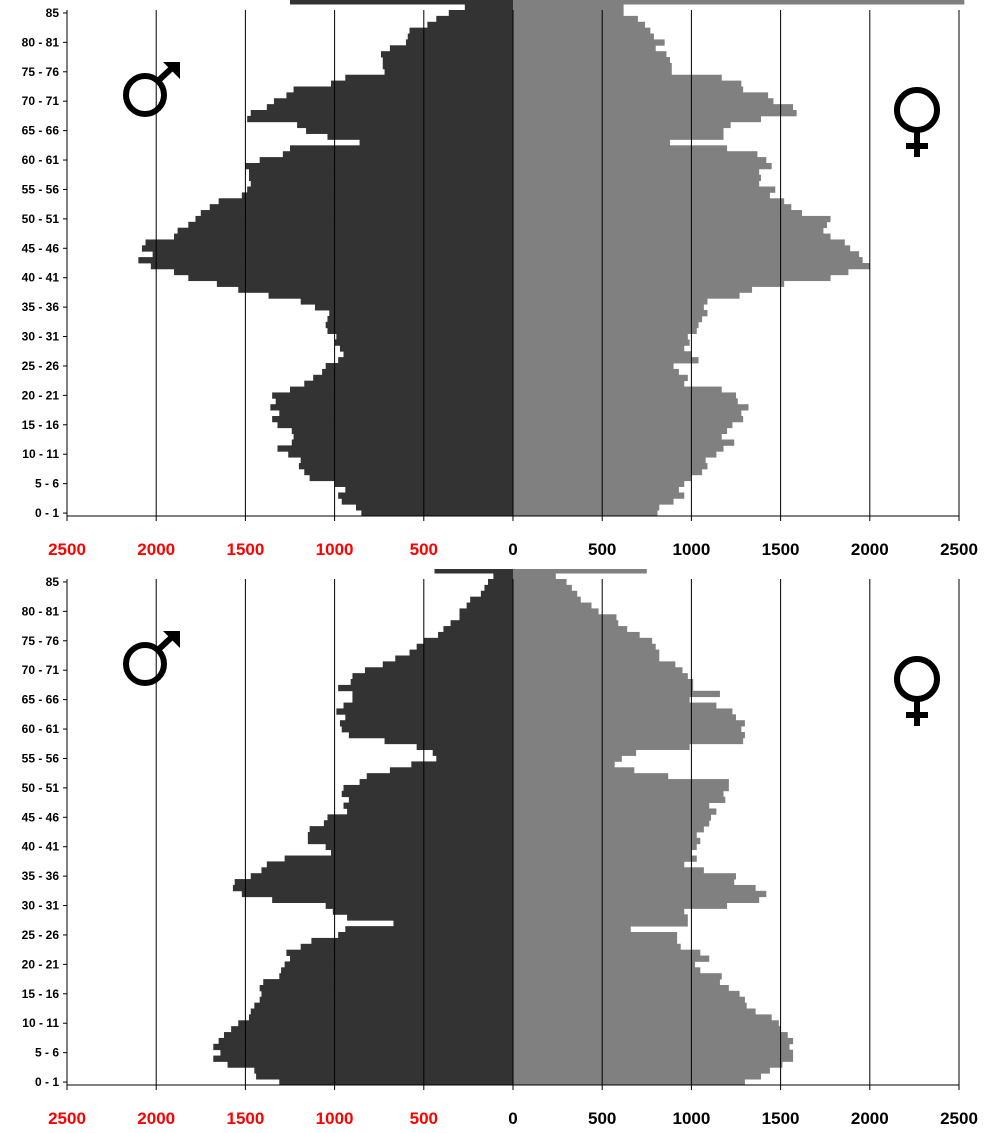 The height and width of the screenshot is (1133, 986). I want to click on y-tick-label: 25 - 26, so click(41, 366).